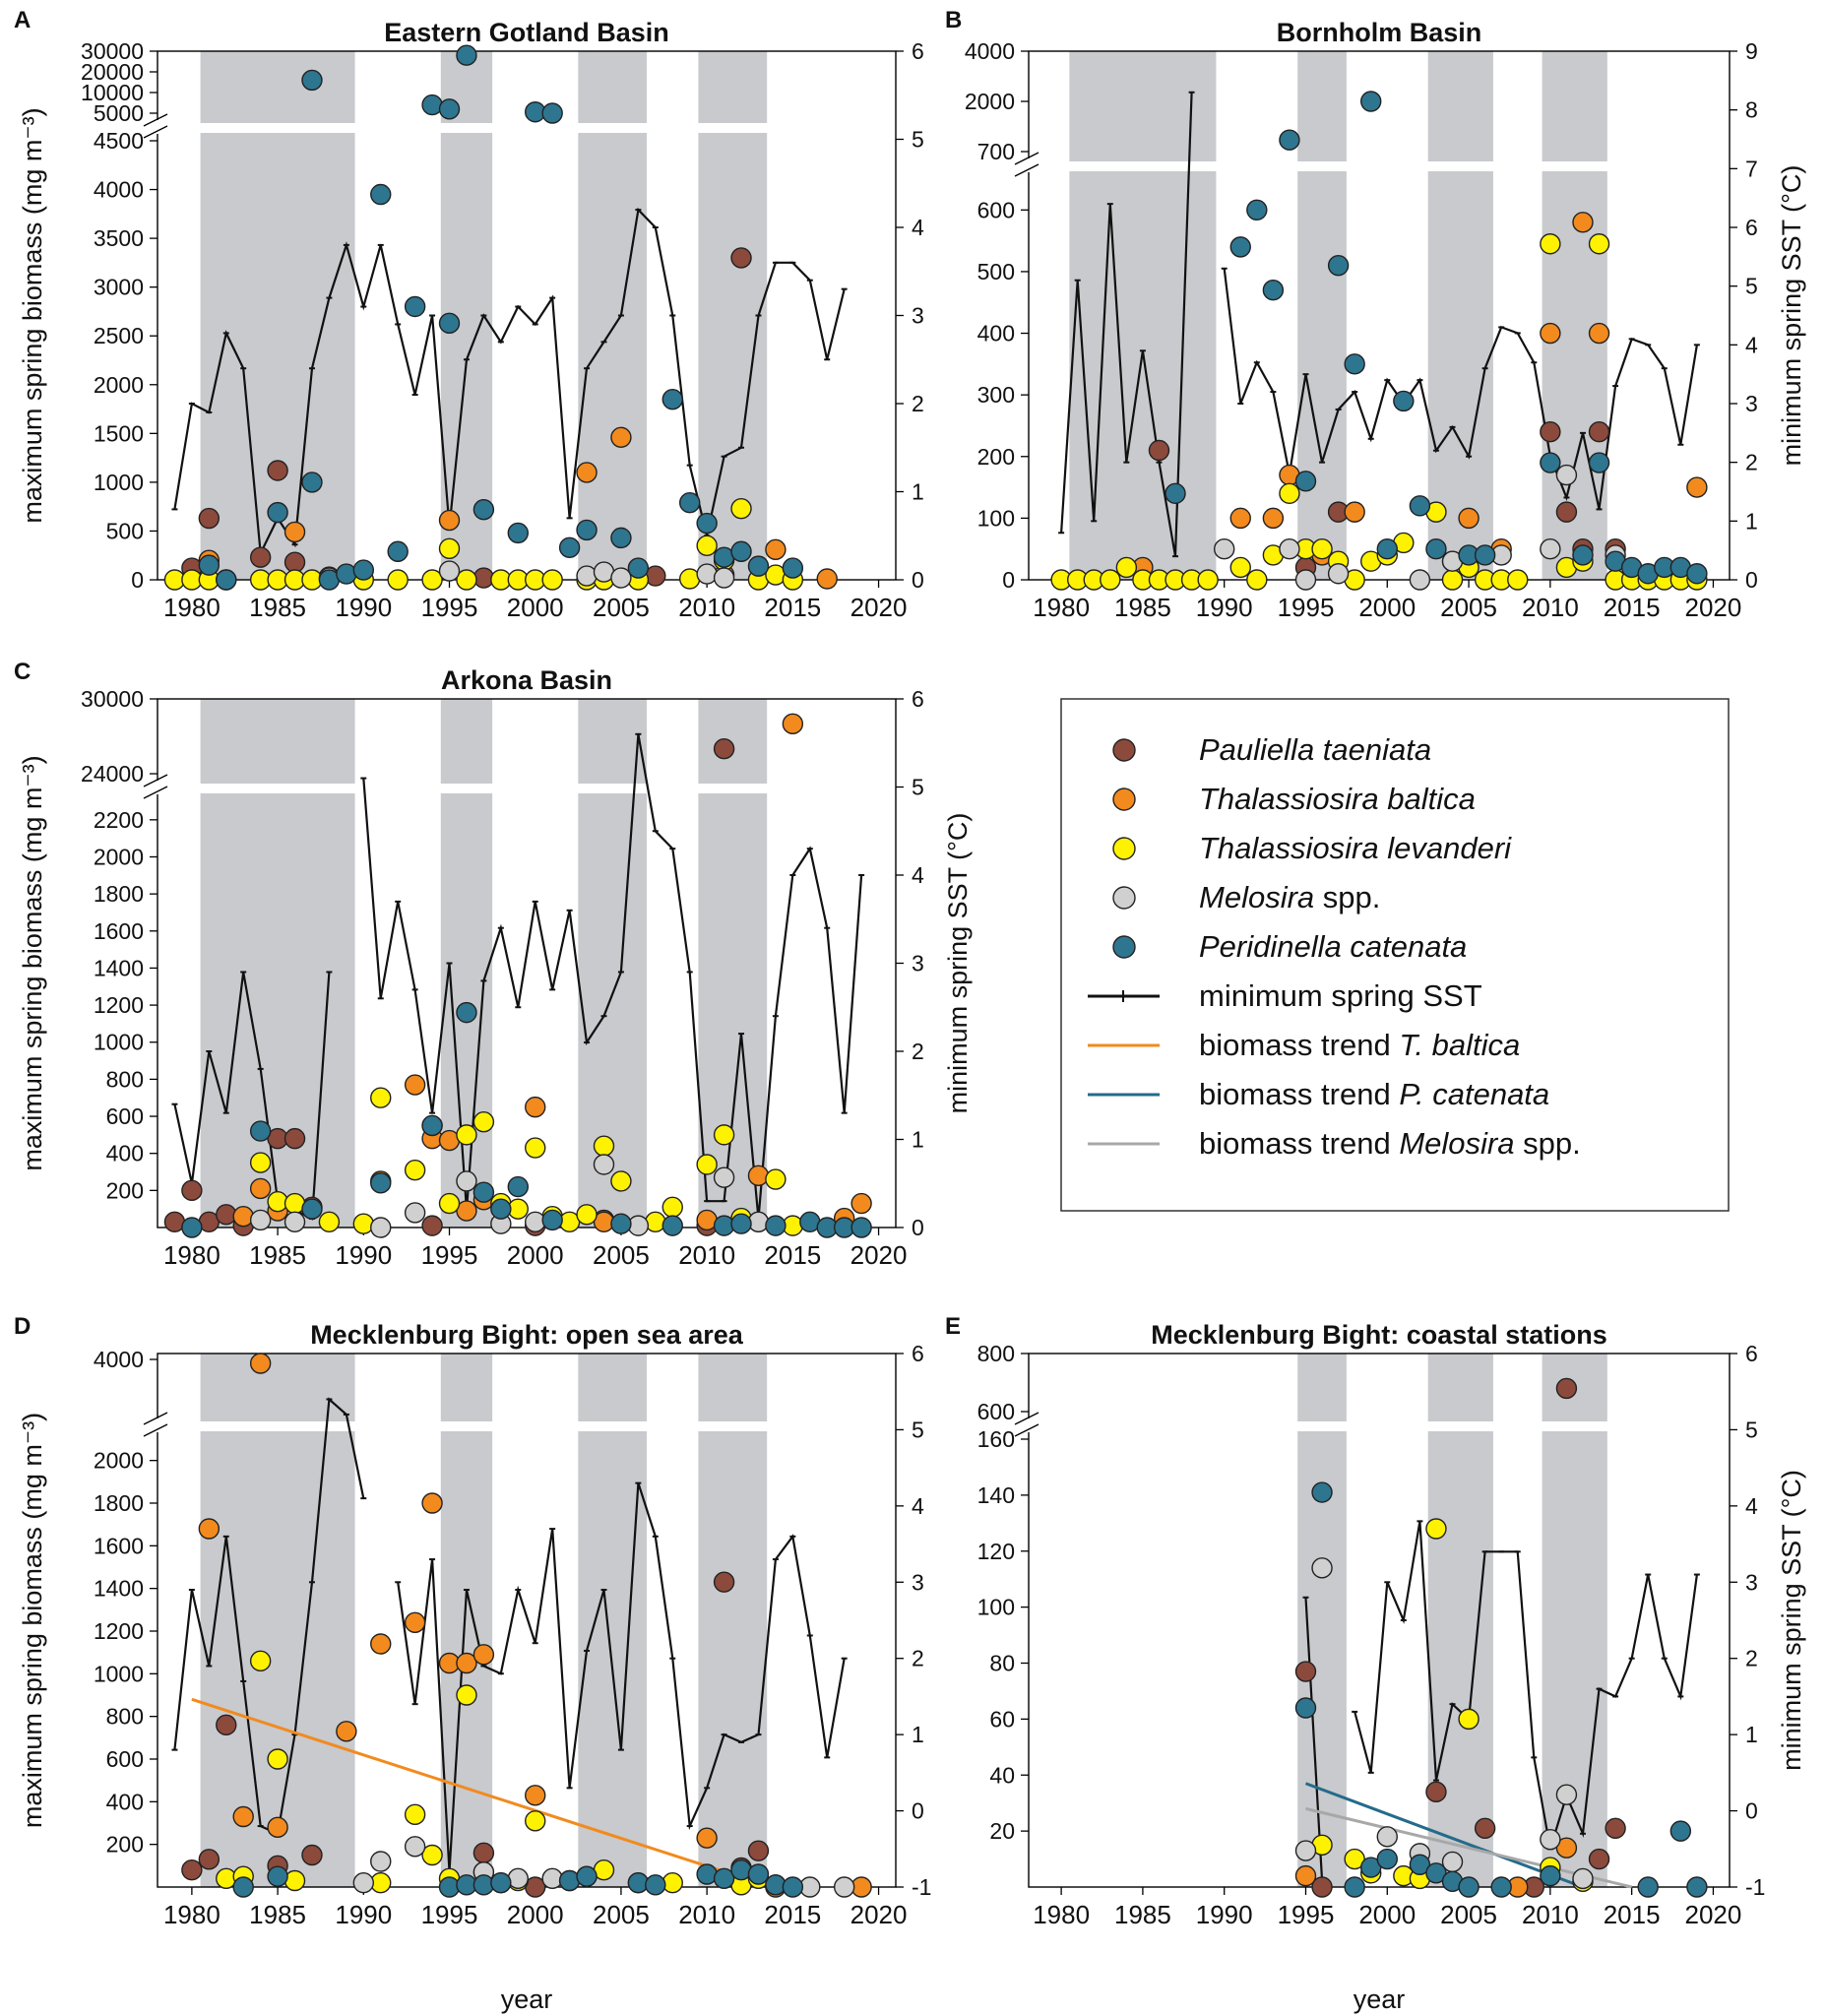 The image size is (1826, 2016). What do you see at coordinates (879, 1255) in the screenshot?
I see `x-tick-label: 2020` at bounding box center [879, 1255].